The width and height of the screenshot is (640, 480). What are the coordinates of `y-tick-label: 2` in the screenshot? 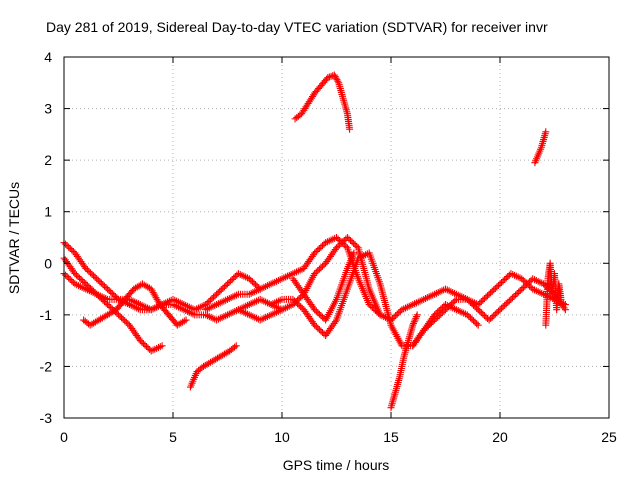 It's located at (48, 160).